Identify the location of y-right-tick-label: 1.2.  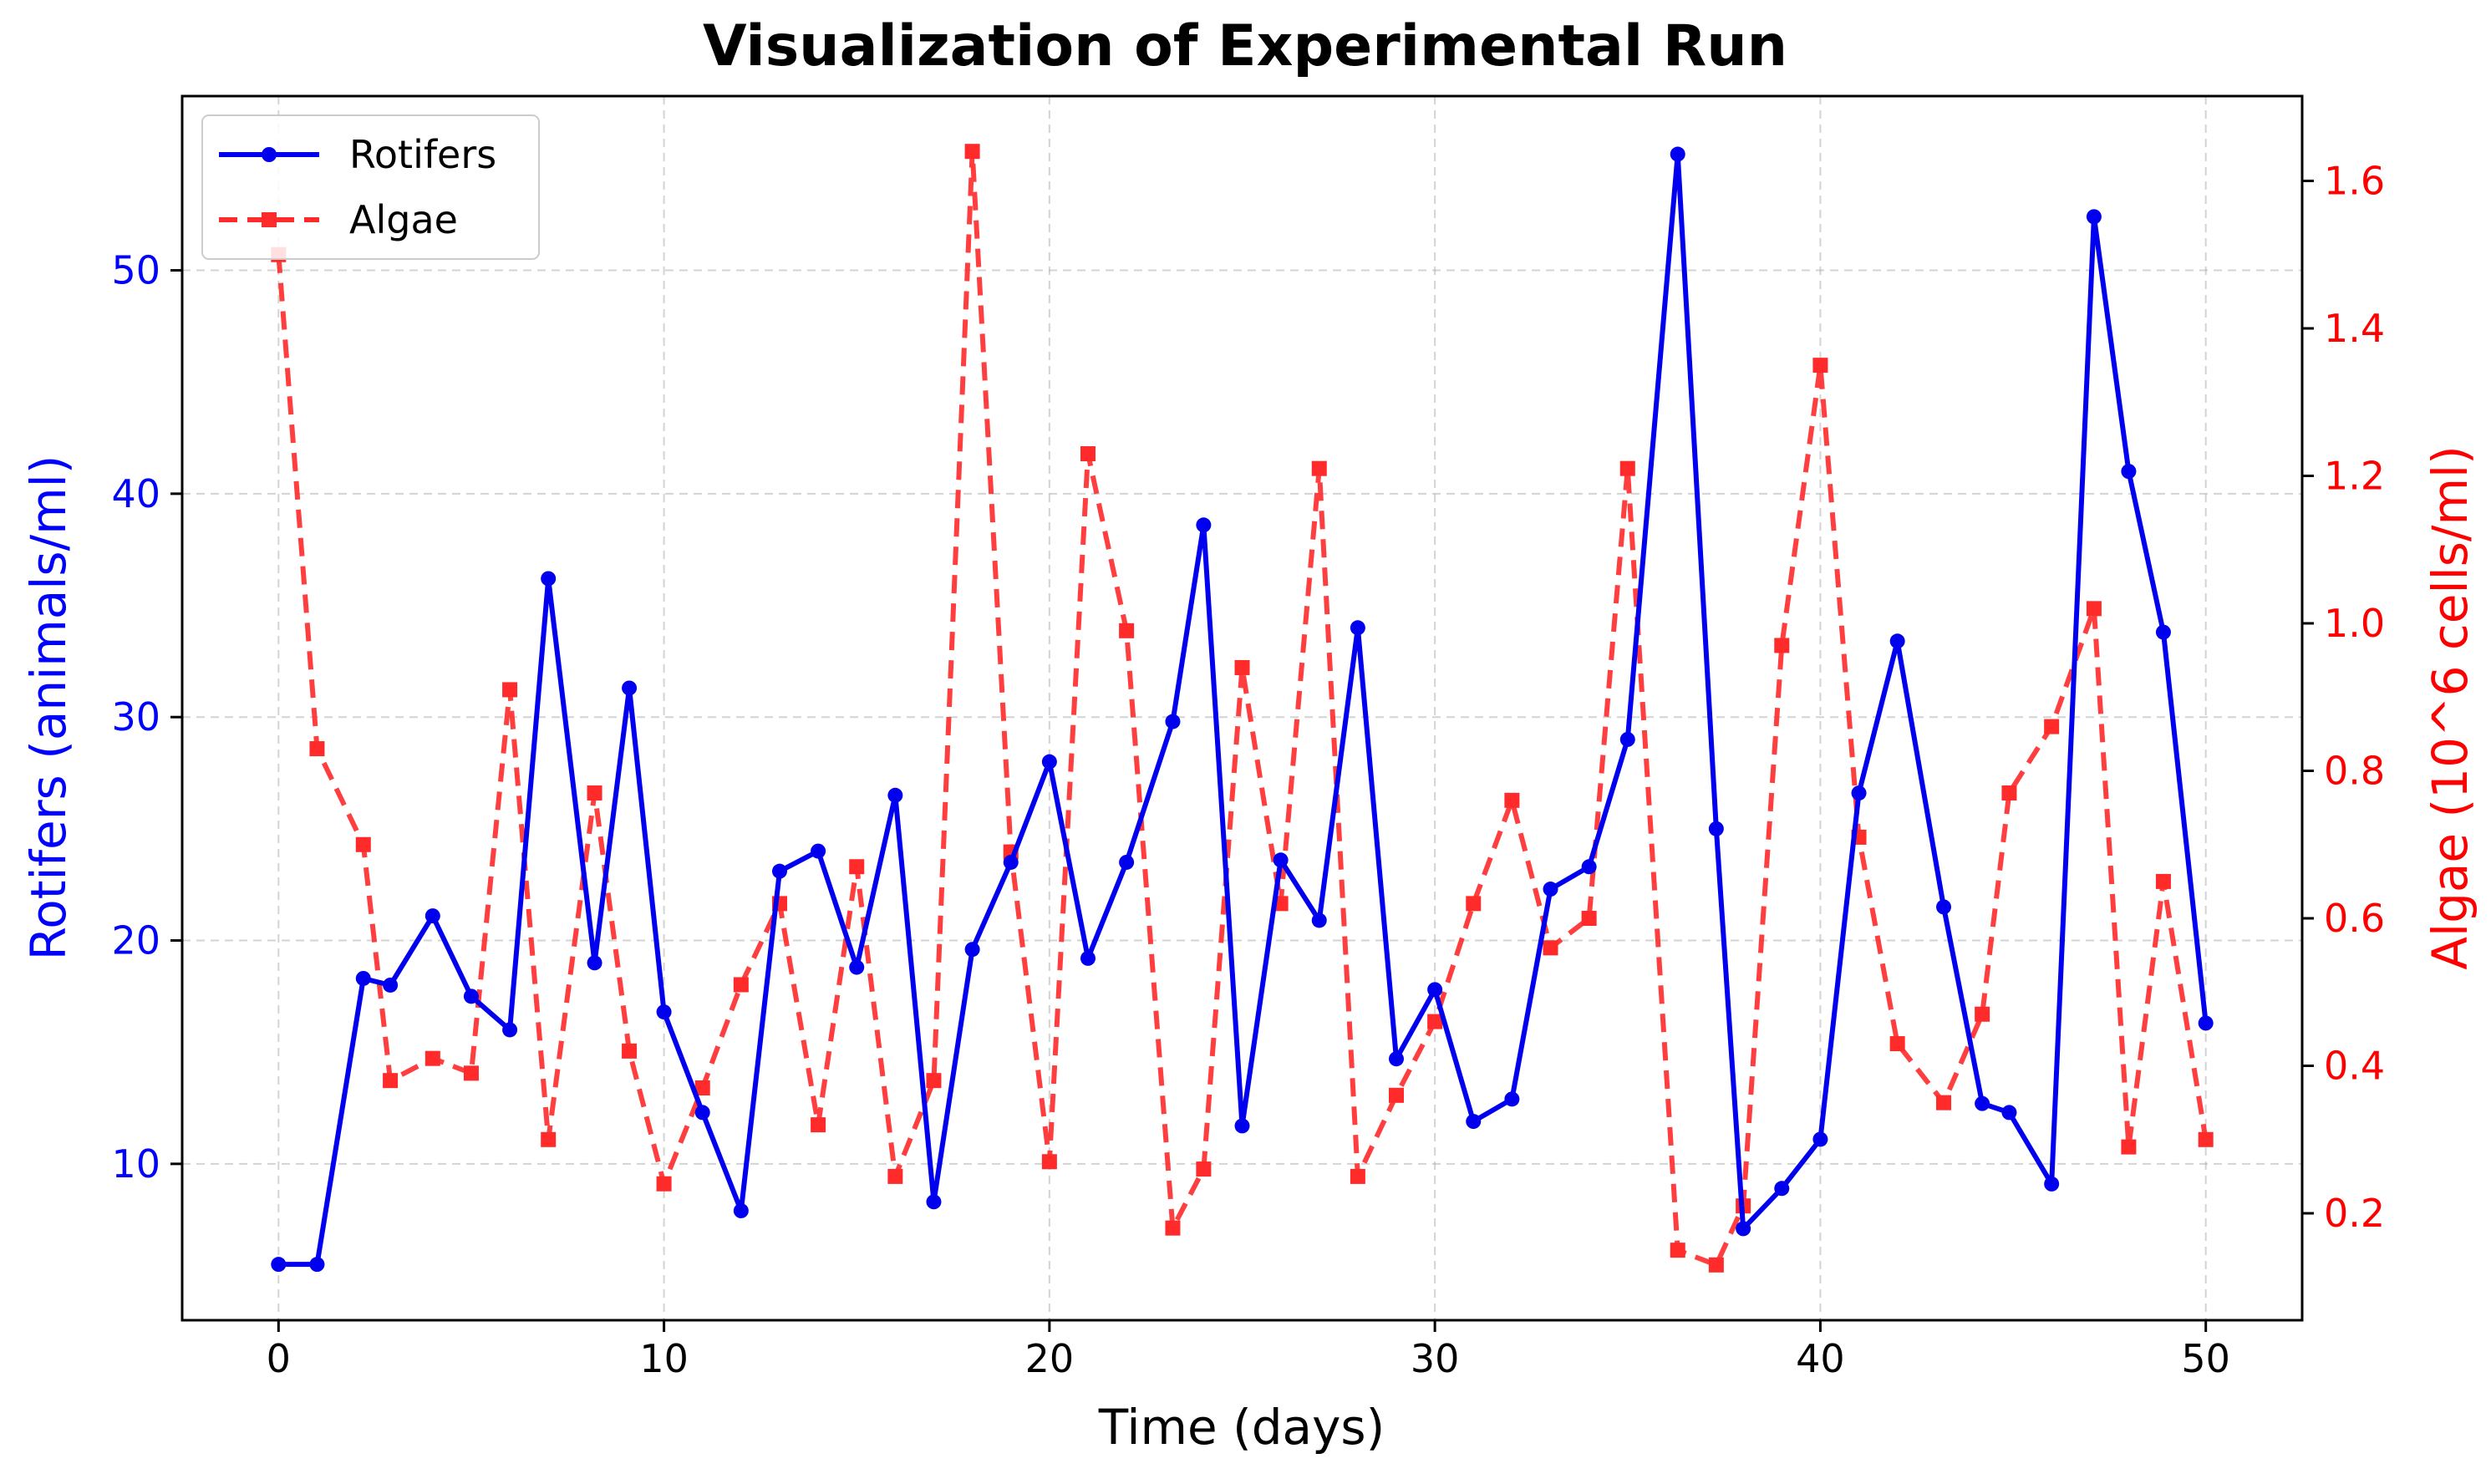
(2354, 476).